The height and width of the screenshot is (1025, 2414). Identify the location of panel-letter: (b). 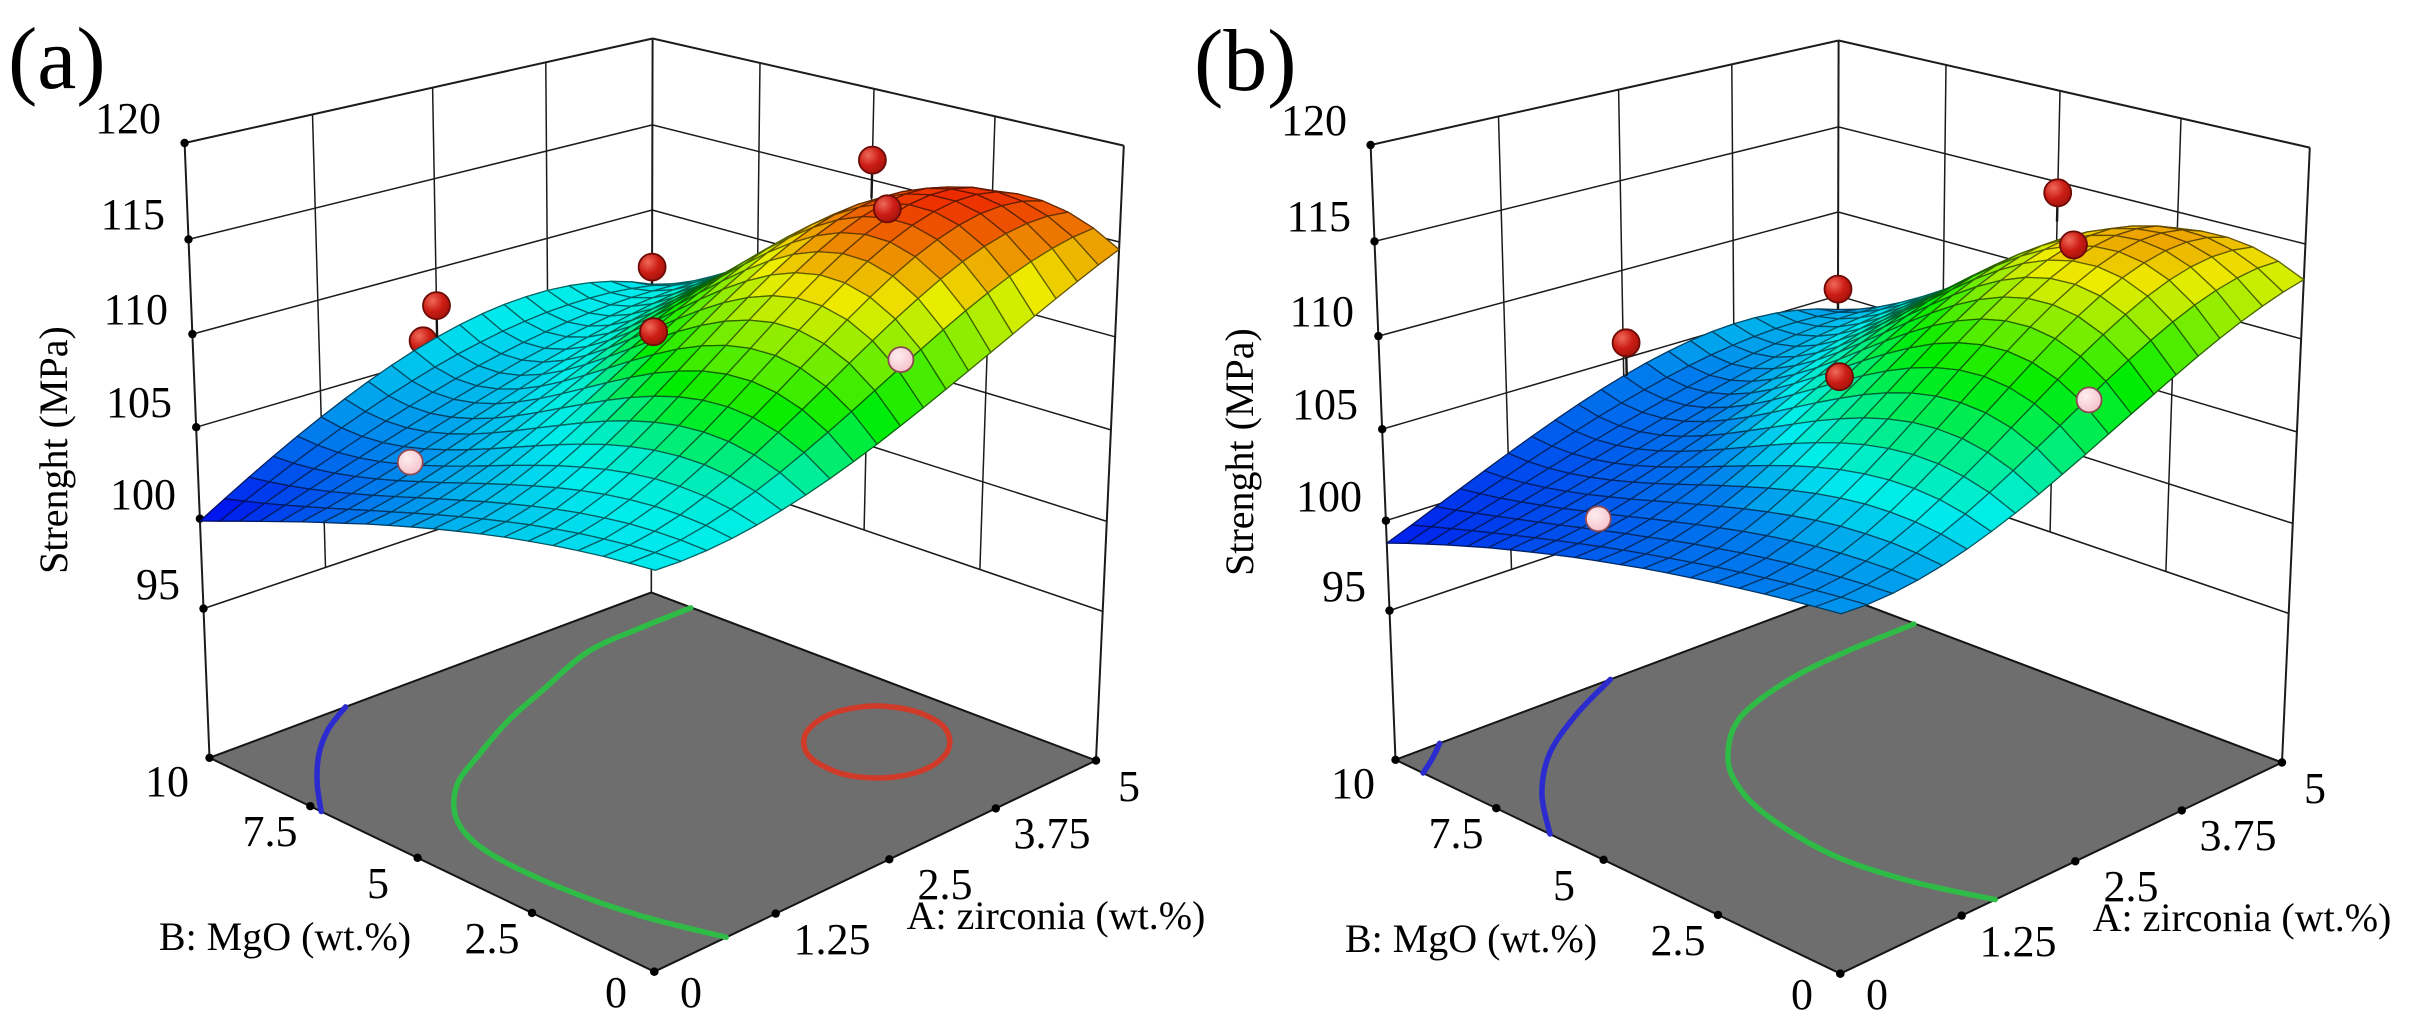
(1245, 61).